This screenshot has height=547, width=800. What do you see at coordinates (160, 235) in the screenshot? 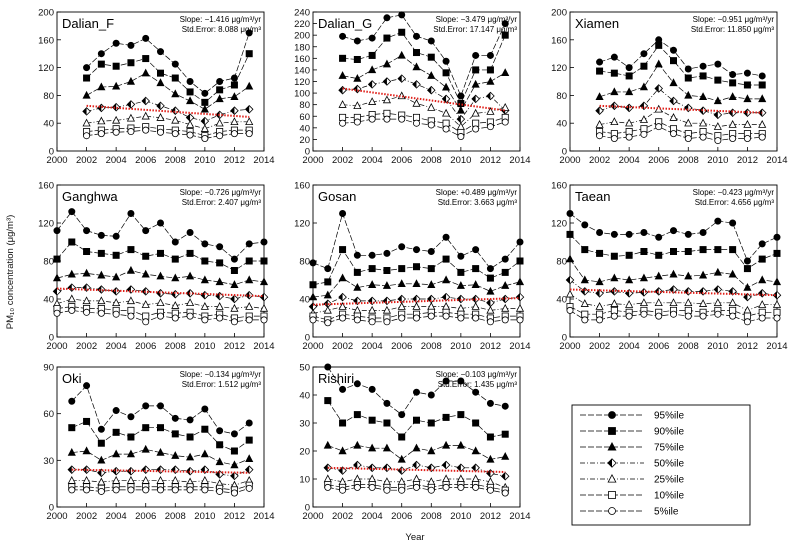
I see `series-95ile` at bounding box center [160, 235].